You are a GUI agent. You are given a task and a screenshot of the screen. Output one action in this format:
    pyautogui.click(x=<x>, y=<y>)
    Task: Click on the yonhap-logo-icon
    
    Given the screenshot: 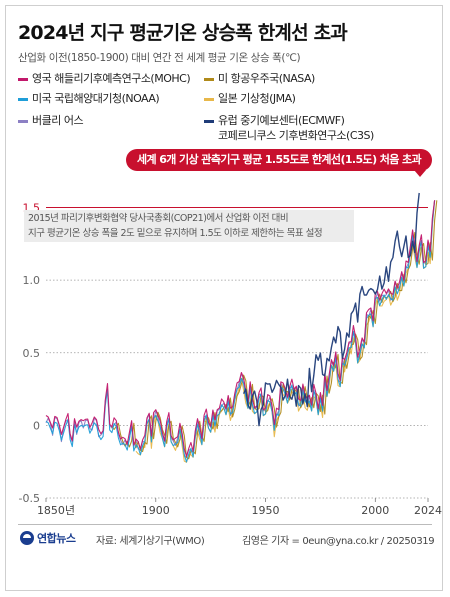 What is the action you would take?
    pyautogui.click(x=27, y=538)
    